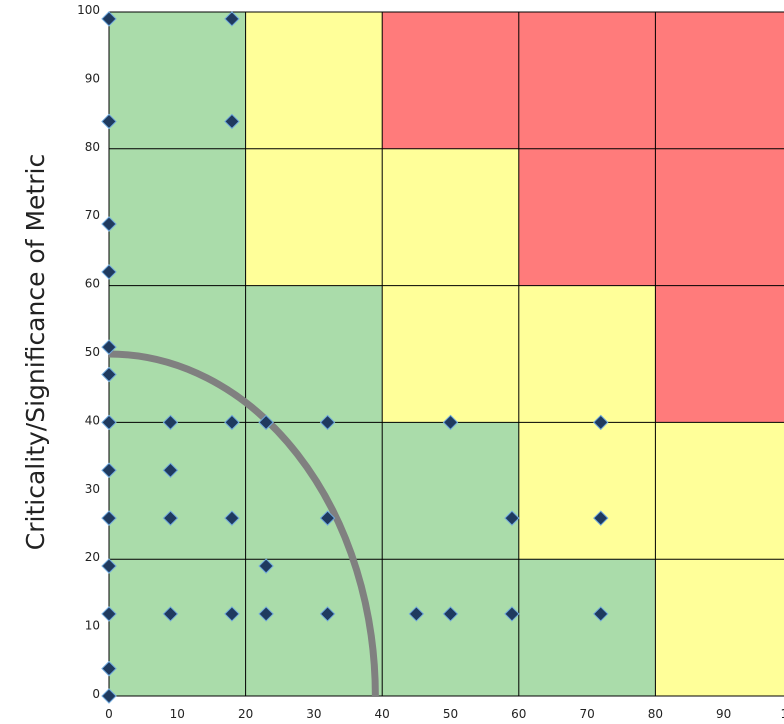  I want to click on x-tick-label: 20, so click(245, 714).